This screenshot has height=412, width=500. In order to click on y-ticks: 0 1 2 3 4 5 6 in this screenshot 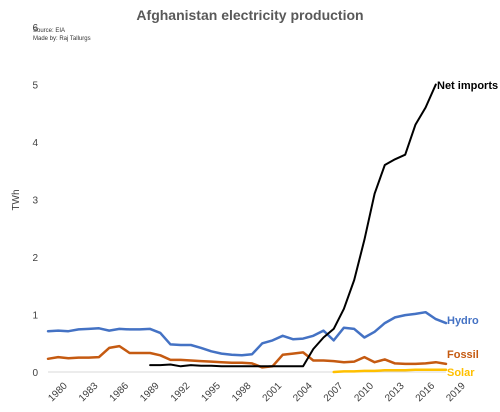, I will do `click(35, 201)`.